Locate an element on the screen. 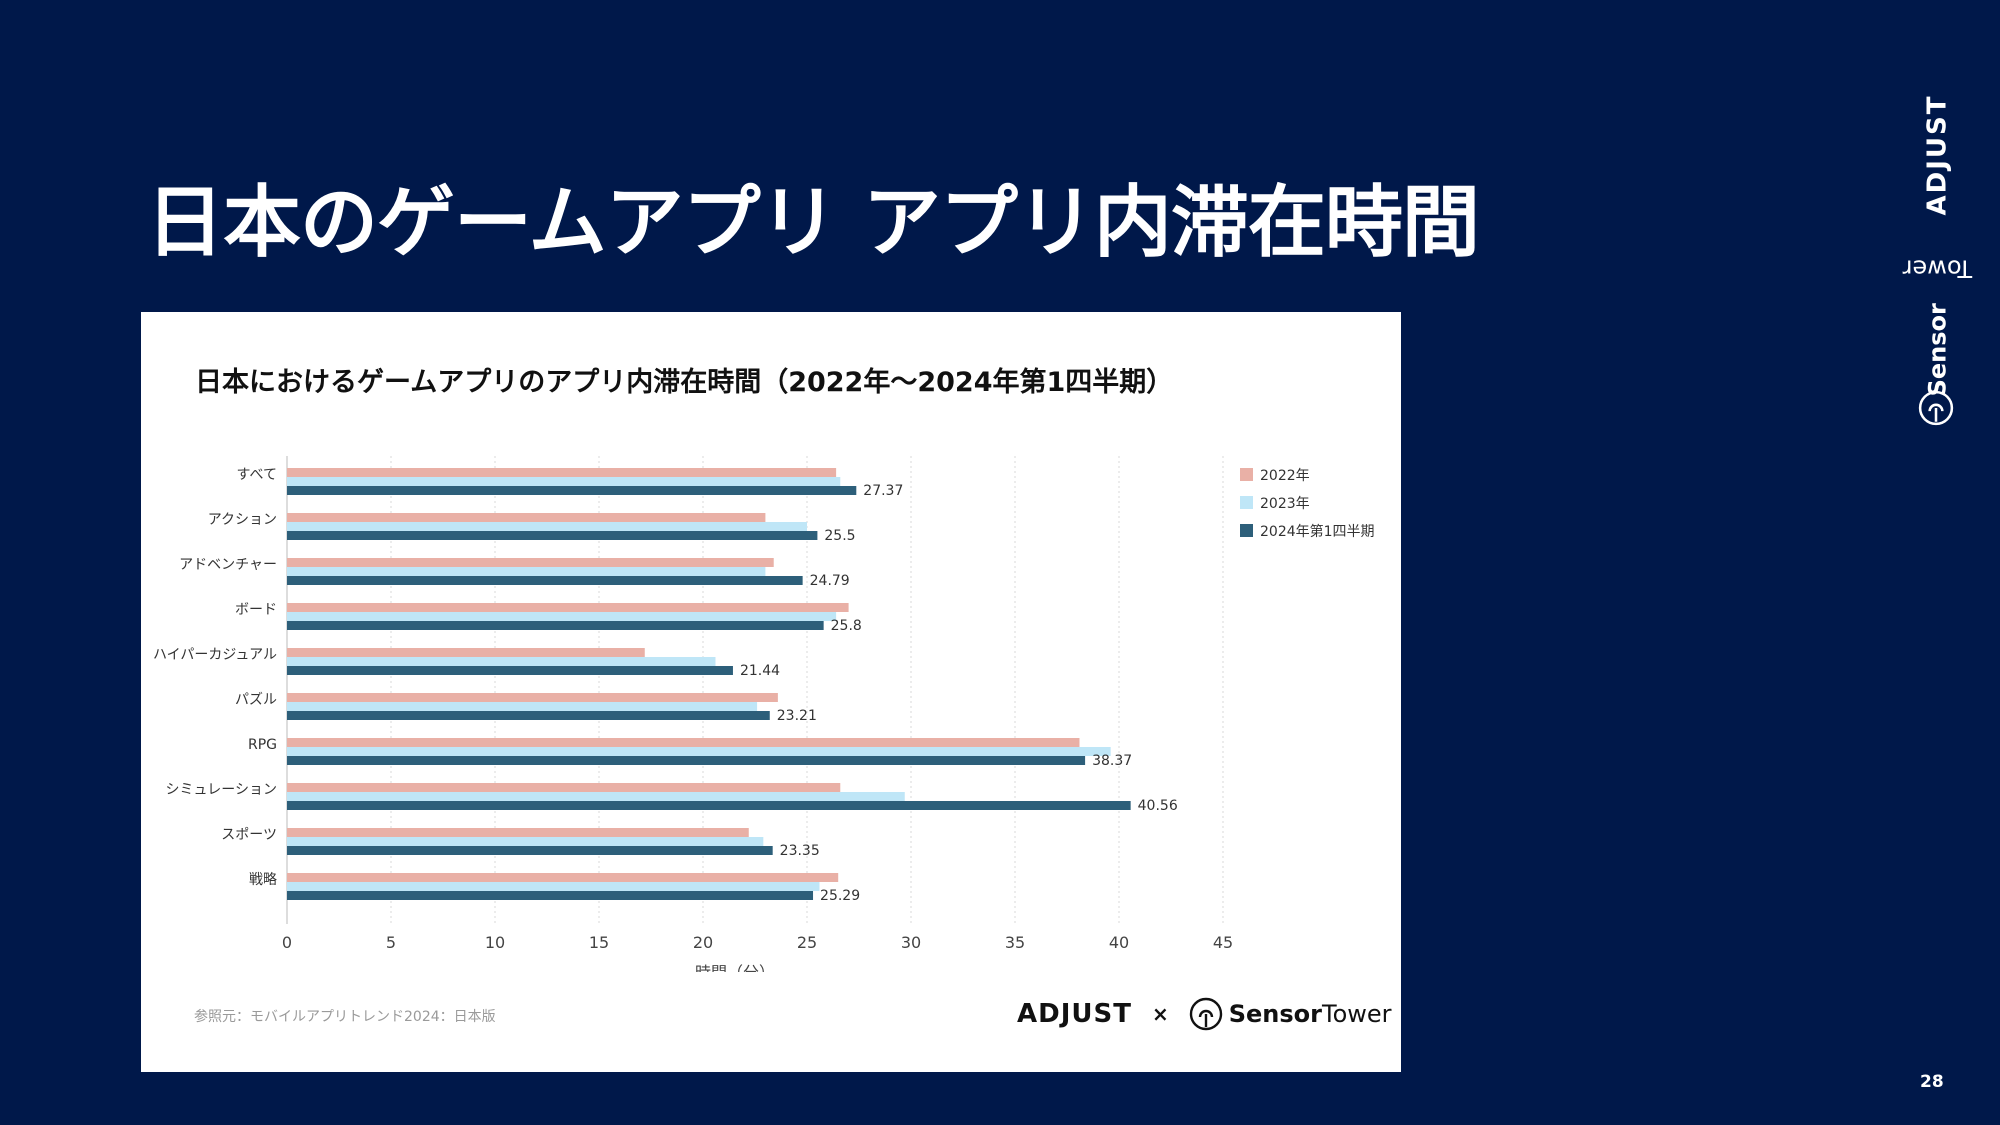 Image resolution: width=2000 pixels, height=1125 pixels. side-sensor-tower-logo: Sensor Tower is located at coordinates (1937, 318).